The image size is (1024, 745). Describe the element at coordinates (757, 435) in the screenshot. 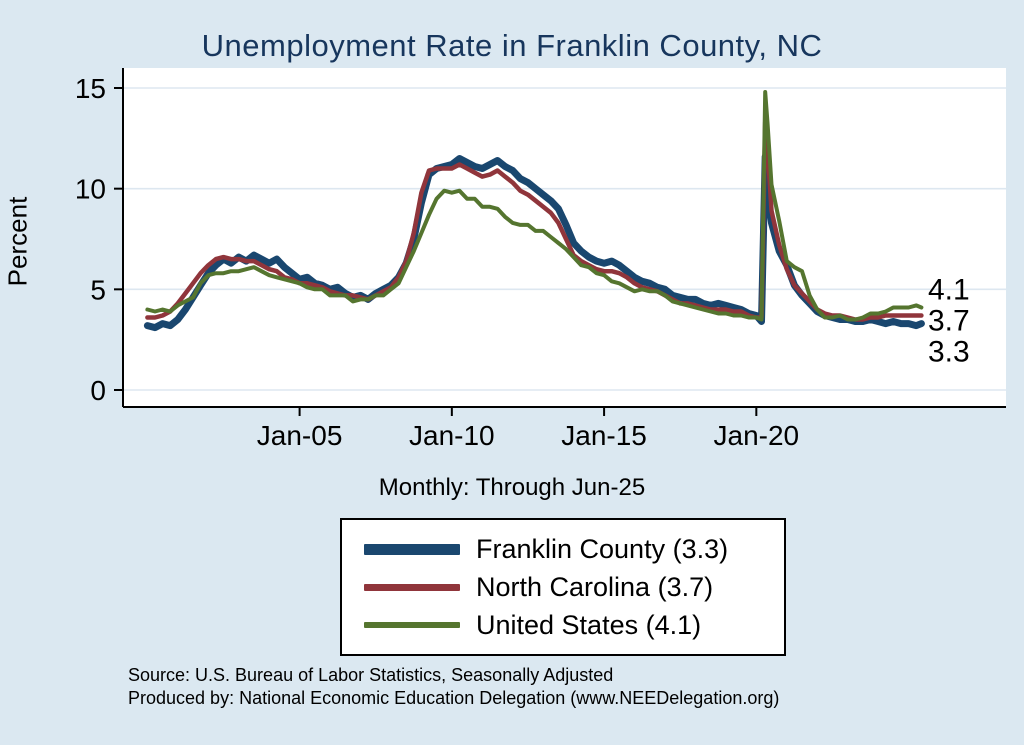

I see `x-tick-label-Jan-20: Jan-20` at that location.